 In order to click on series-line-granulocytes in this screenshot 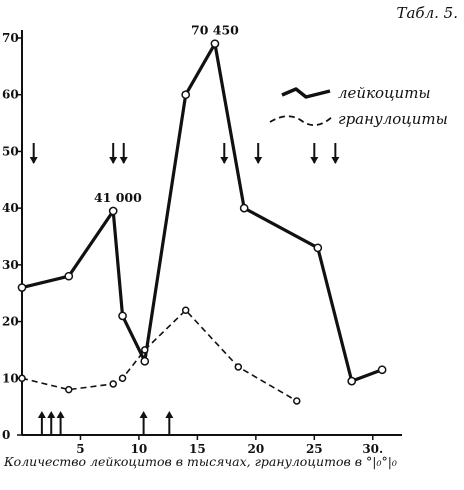, I will do `click(159, 355)`.